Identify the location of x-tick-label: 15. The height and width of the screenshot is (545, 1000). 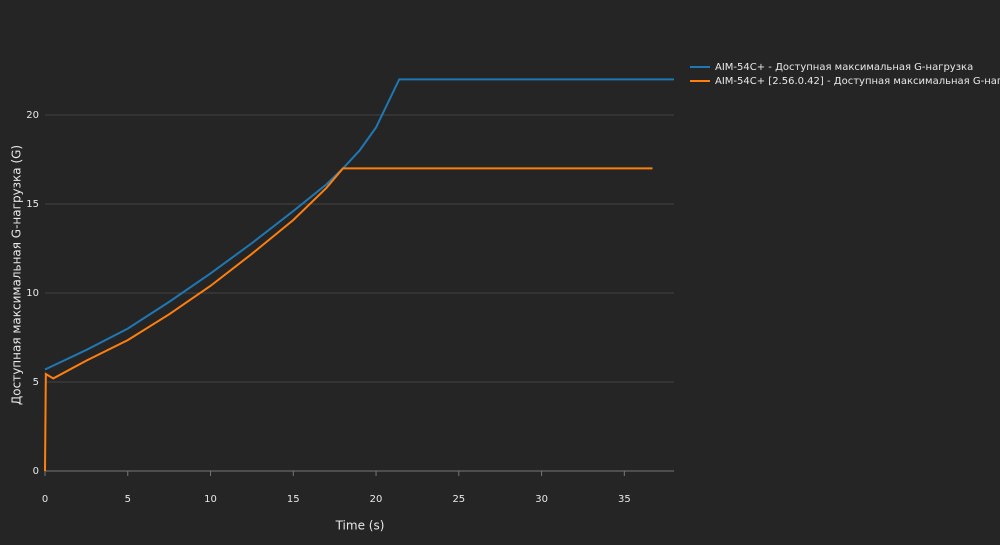
(293, 499).